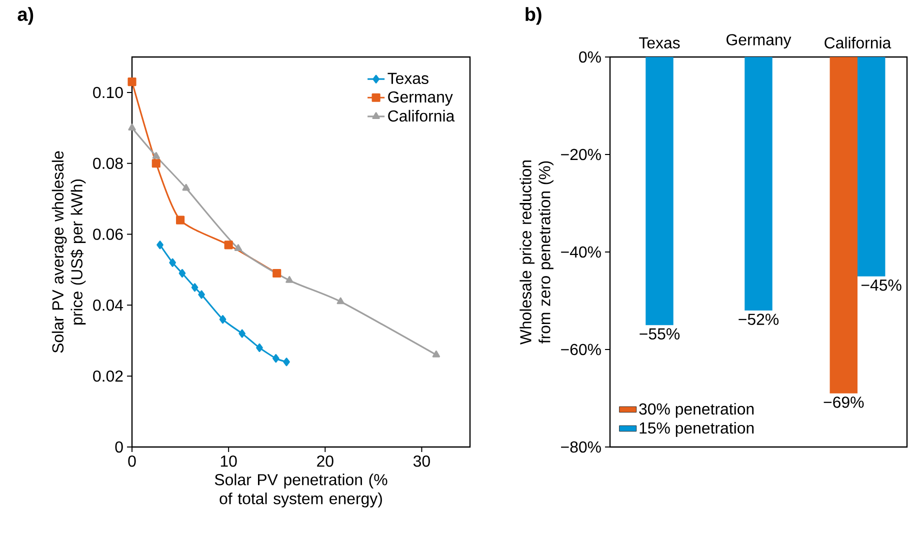  What do you see at coordinates (325, 461) in the screenshot?
I see `x-tick-label: 20` at bounding box center [325, 461].